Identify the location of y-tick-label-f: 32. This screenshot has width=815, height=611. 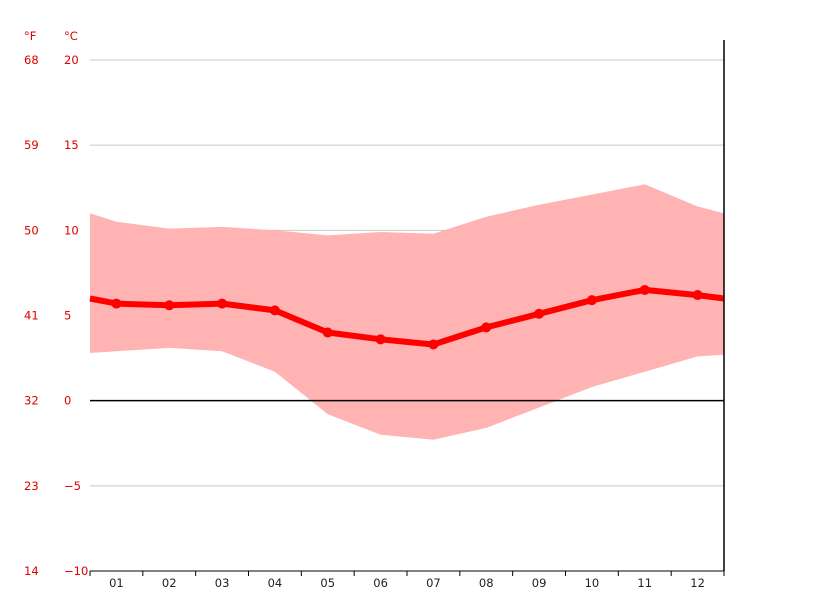
(31, 401).